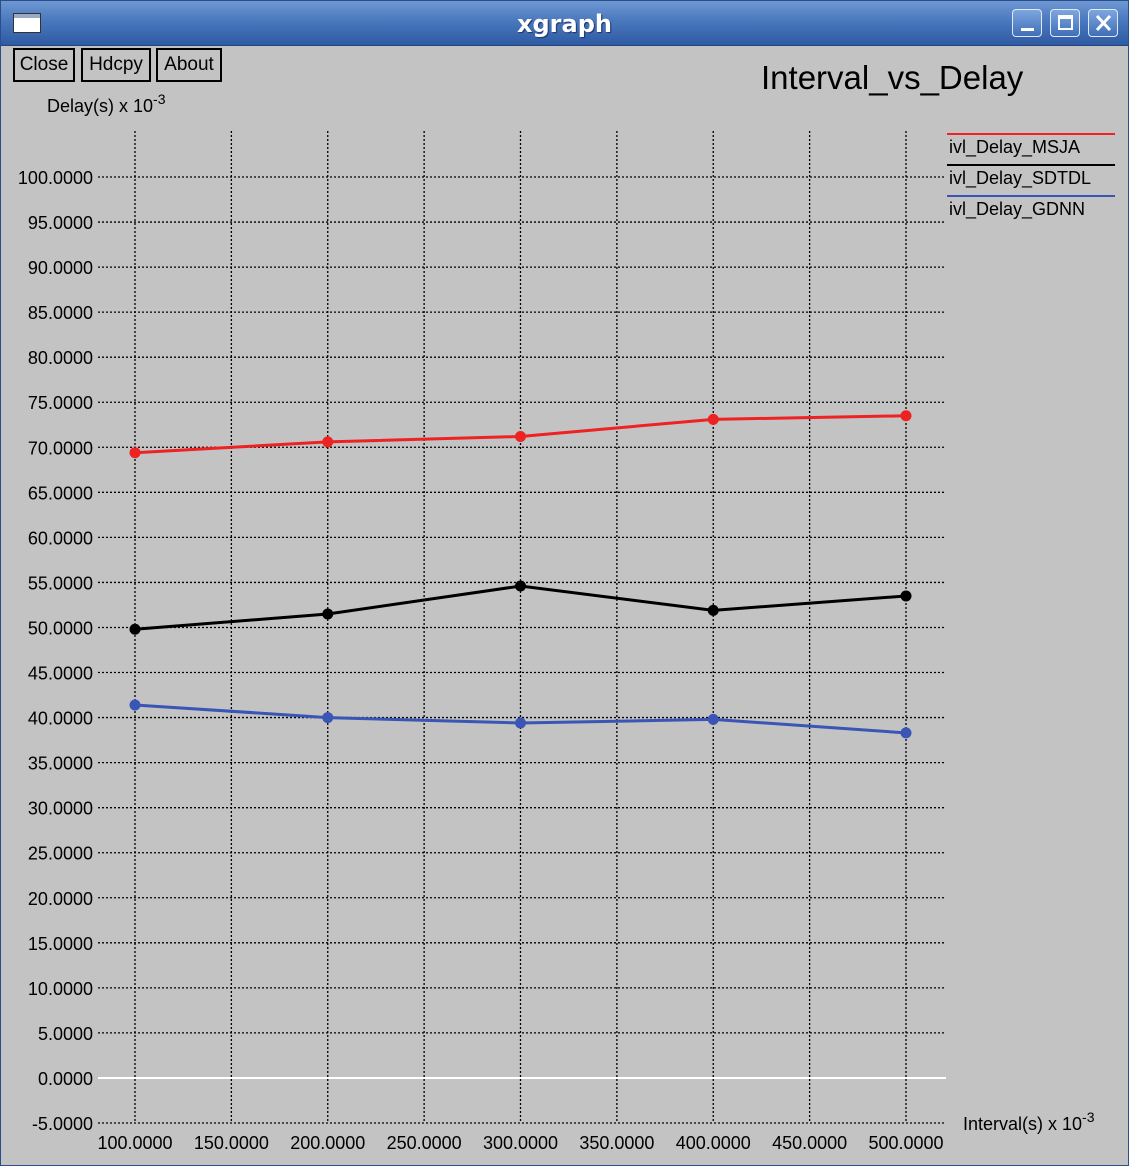 This screenshot has width=1129, height=1166. Describe the element at coordinates (62, 1124) in the screenshot. I see `y-tick-label: -5.0000` at that location.